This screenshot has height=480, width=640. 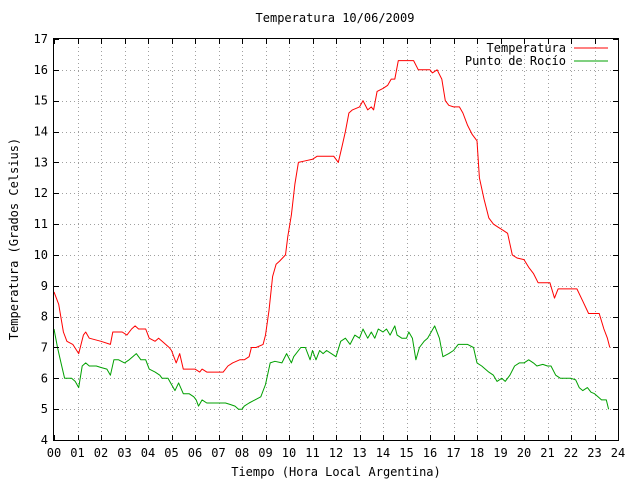 What do you see at coordinates (515, 61) in the screenshot?
I see `legend-label-punto-de-rocio: Punto de Rocío` at bounding box center [515, 61].